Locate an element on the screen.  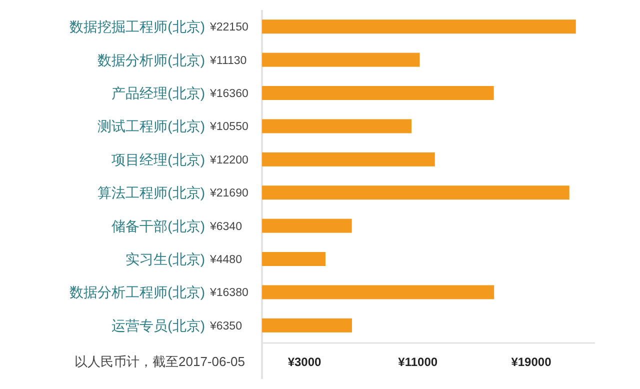
y-tick-label: 实习生(北京) is located at coordinates (165, 259).